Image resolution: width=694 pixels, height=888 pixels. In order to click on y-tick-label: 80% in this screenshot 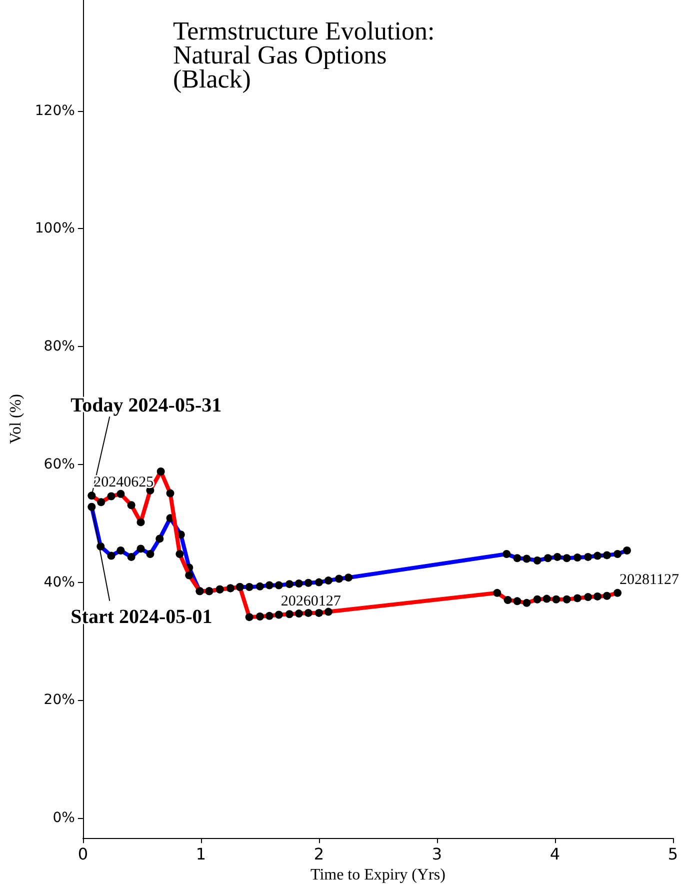, I will do `click(59, 346)`.